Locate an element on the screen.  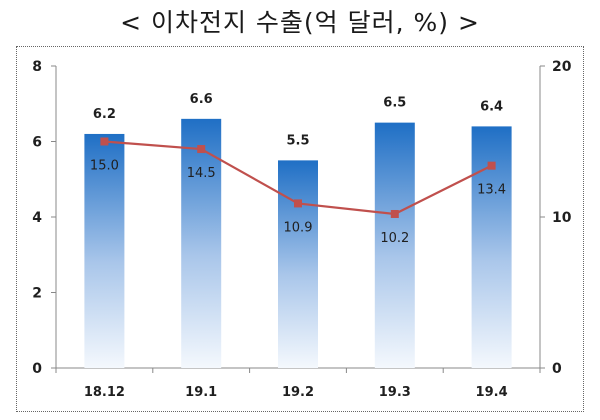
line-value-label: 10.9 is located at coordinates (298, 227).